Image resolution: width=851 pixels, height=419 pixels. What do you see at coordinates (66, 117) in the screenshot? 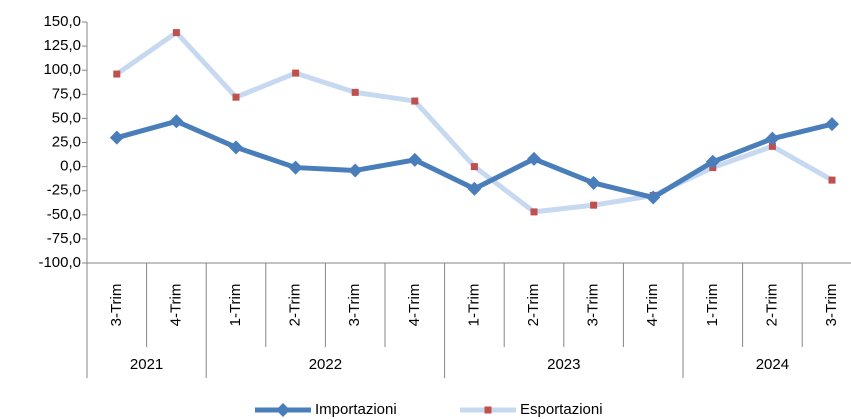
I see `y-tick-label: 50,0` at bounding box center [66, 117].